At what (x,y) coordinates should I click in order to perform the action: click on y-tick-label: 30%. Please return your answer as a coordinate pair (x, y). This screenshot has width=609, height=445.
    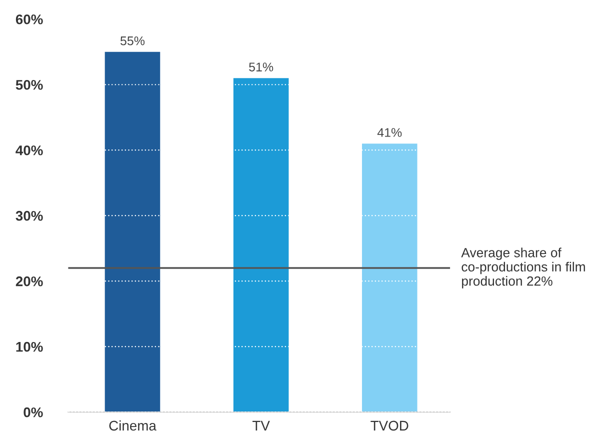
    Looking at the image, I should click on (29, 215).